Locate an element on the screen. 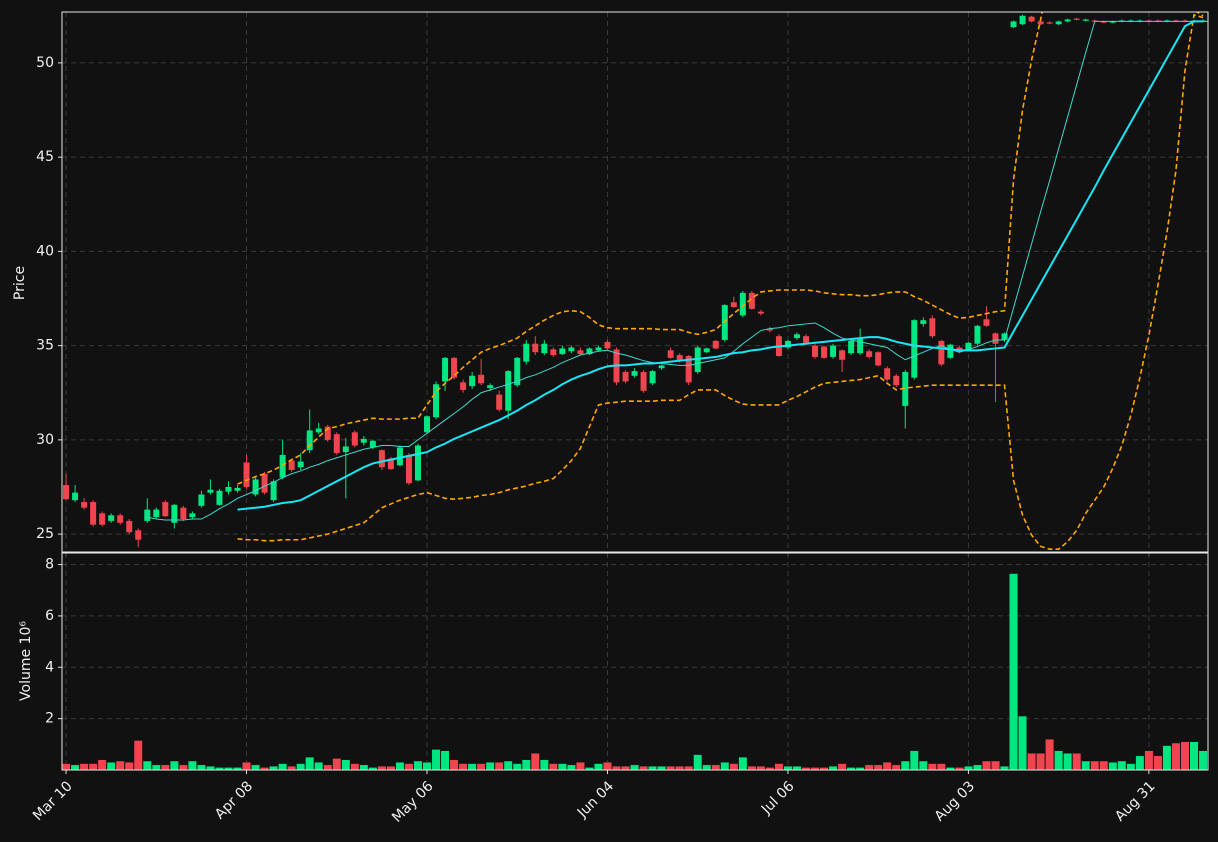 This screenshot has width=1218, height=842. y-tick-label: 25 is located at coordinates (45, 534).